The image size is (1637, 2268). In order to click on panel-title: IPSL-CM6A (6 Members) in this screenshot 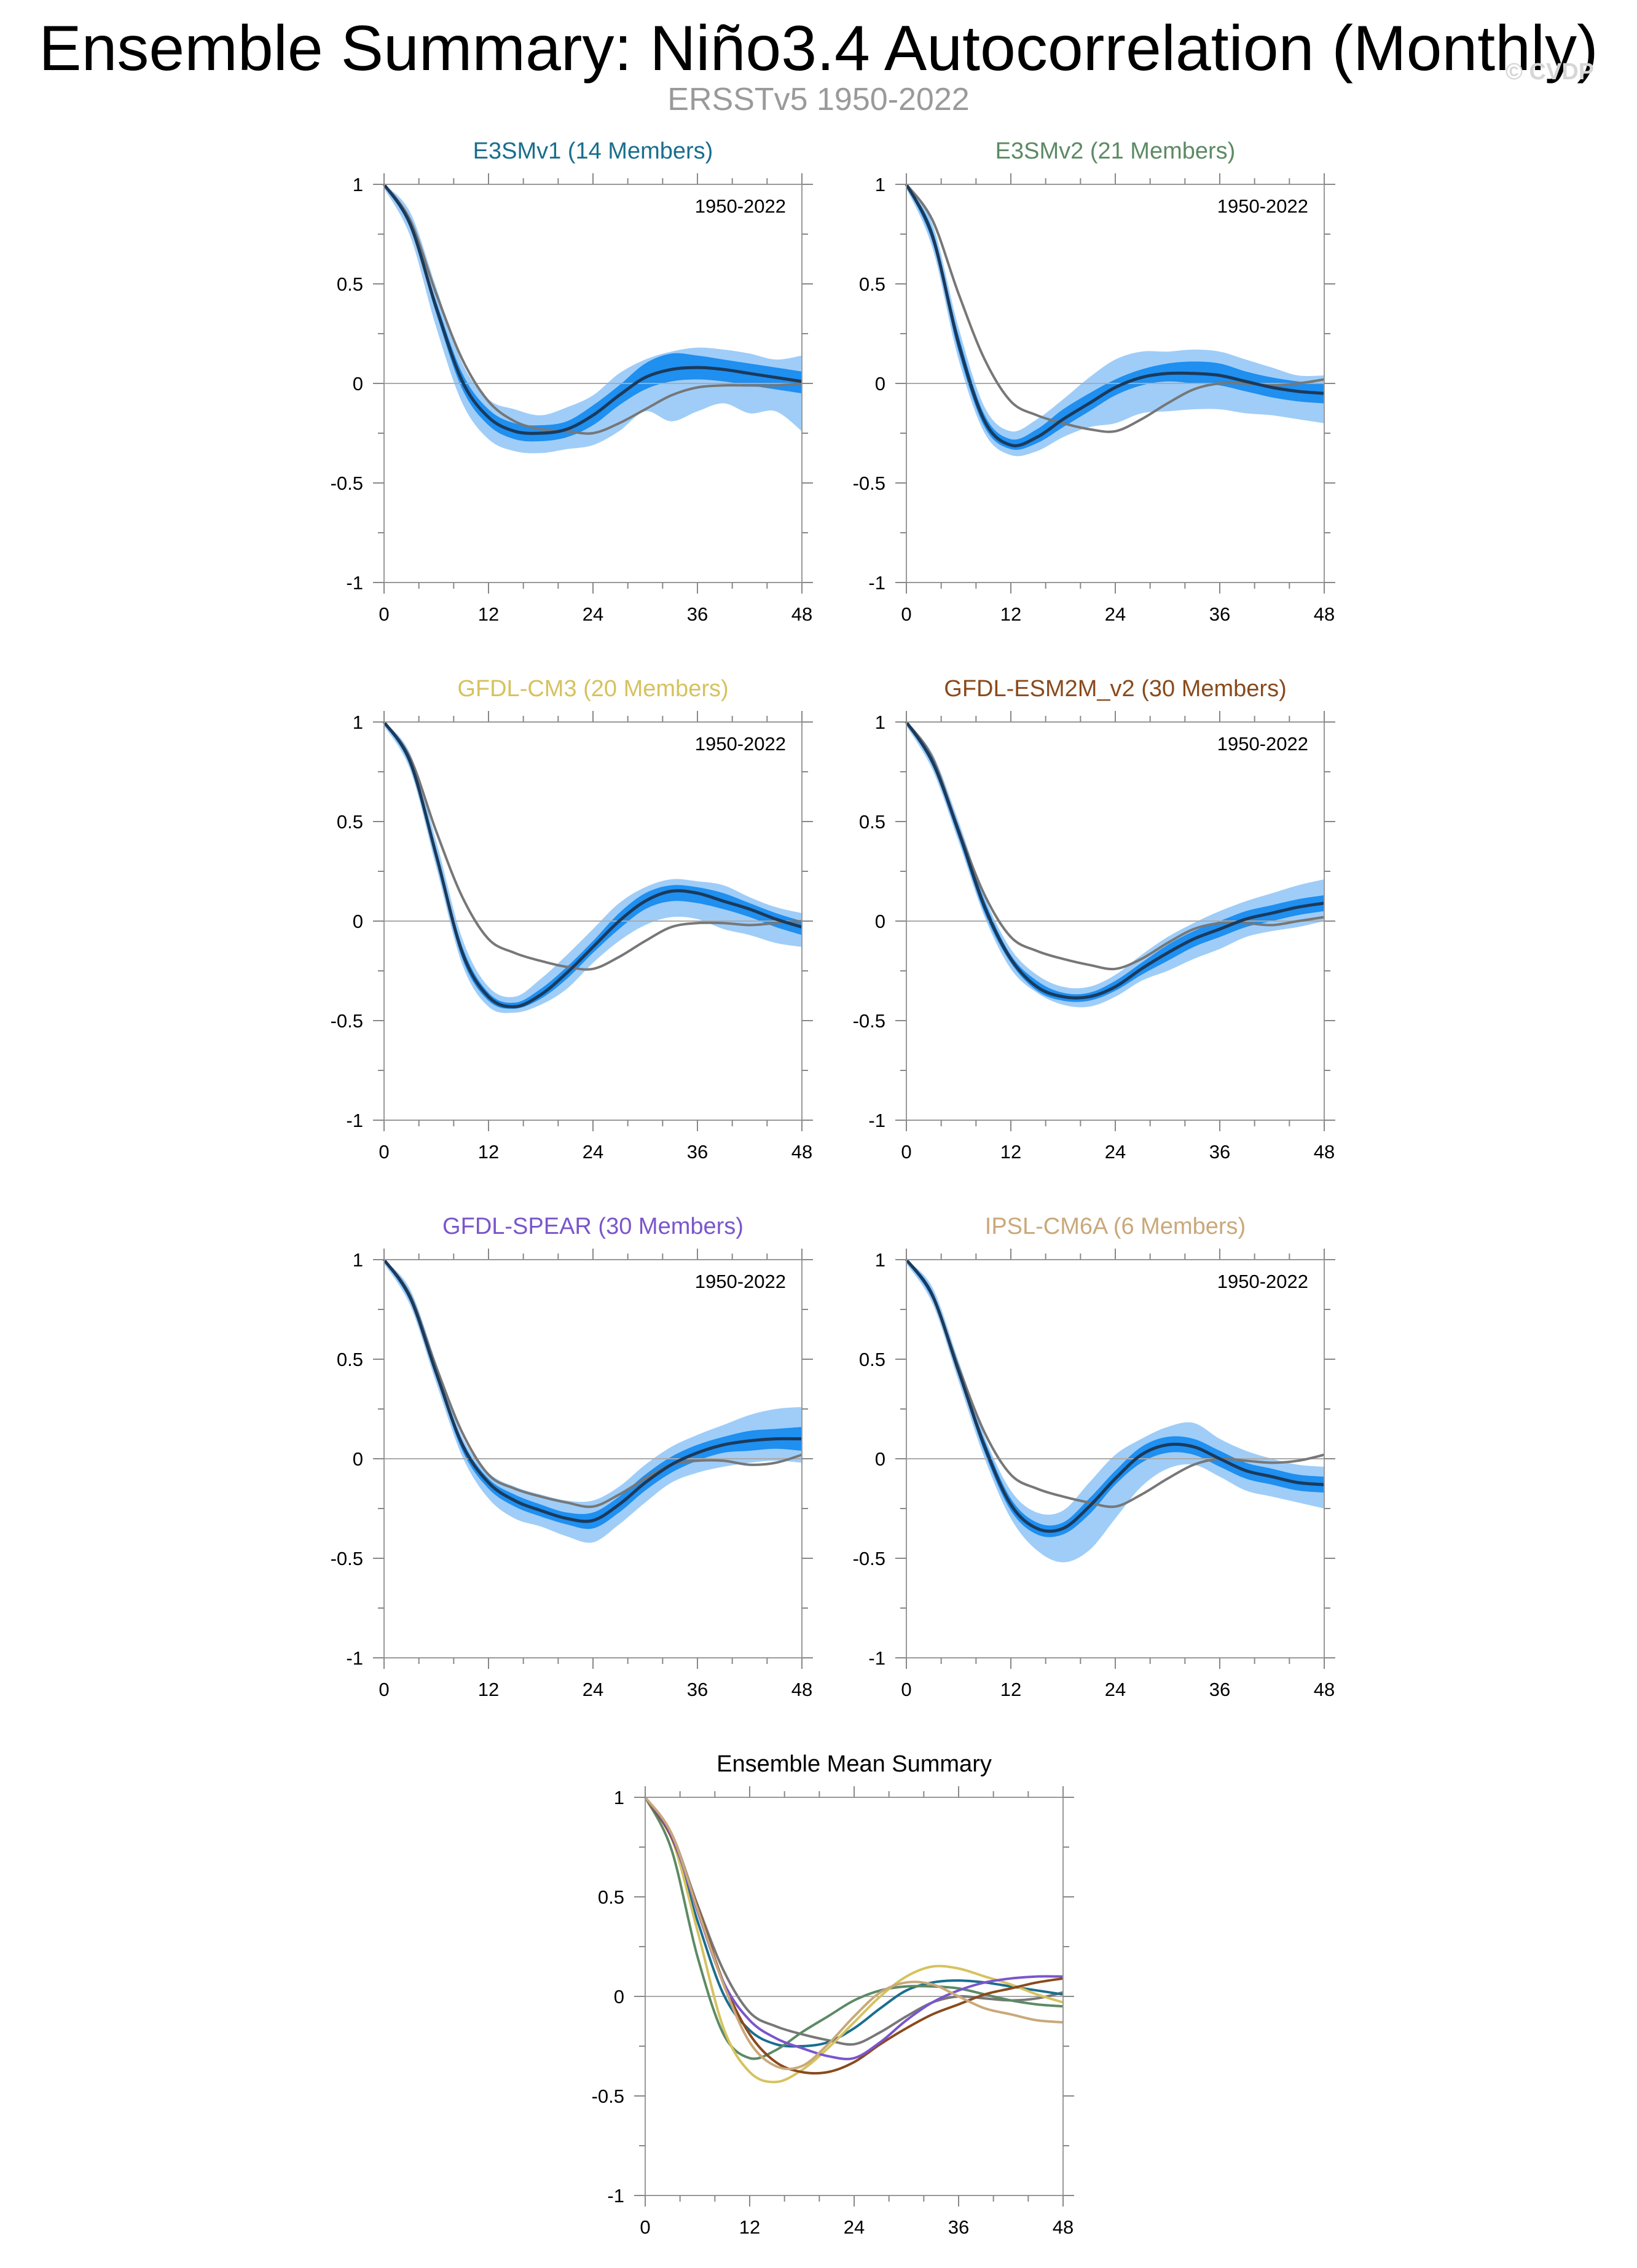, I will do `click(1115, 1226)`.